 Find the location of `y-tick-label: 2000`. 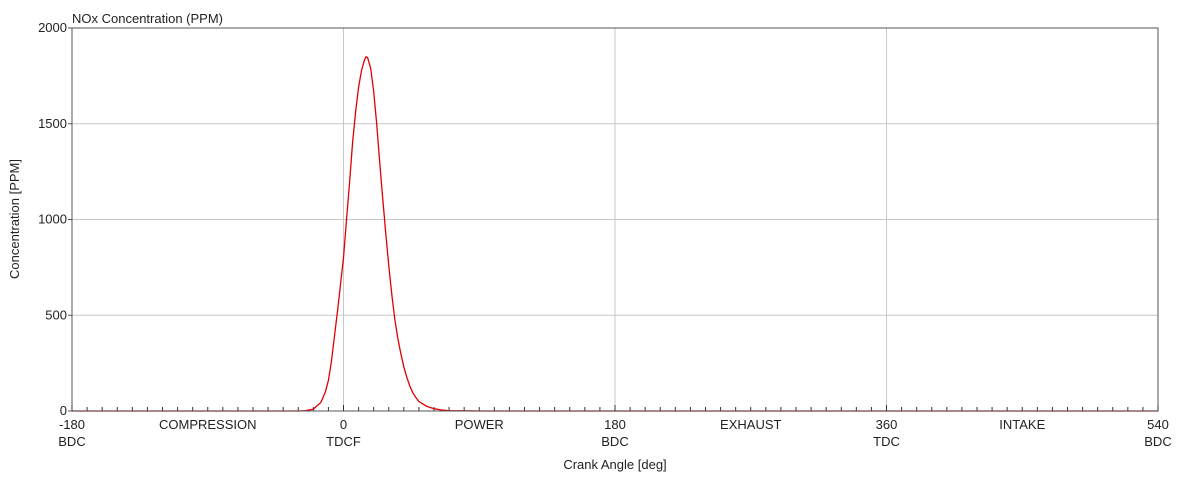

y-tick-label: 2000 is located at coordinates (52, 27).